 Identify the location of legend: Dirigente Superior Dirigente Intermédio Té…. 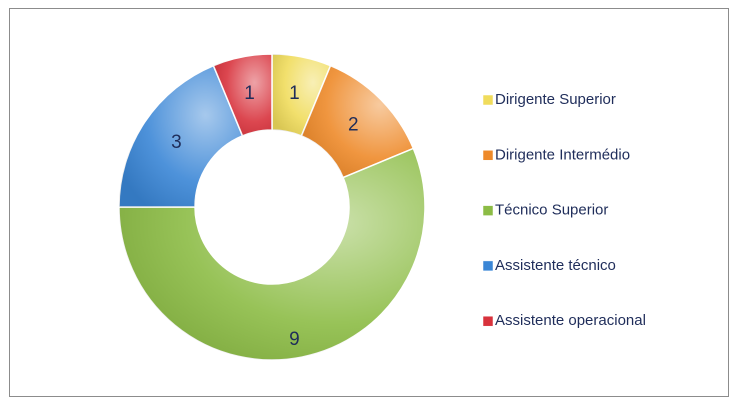
(564, 210).